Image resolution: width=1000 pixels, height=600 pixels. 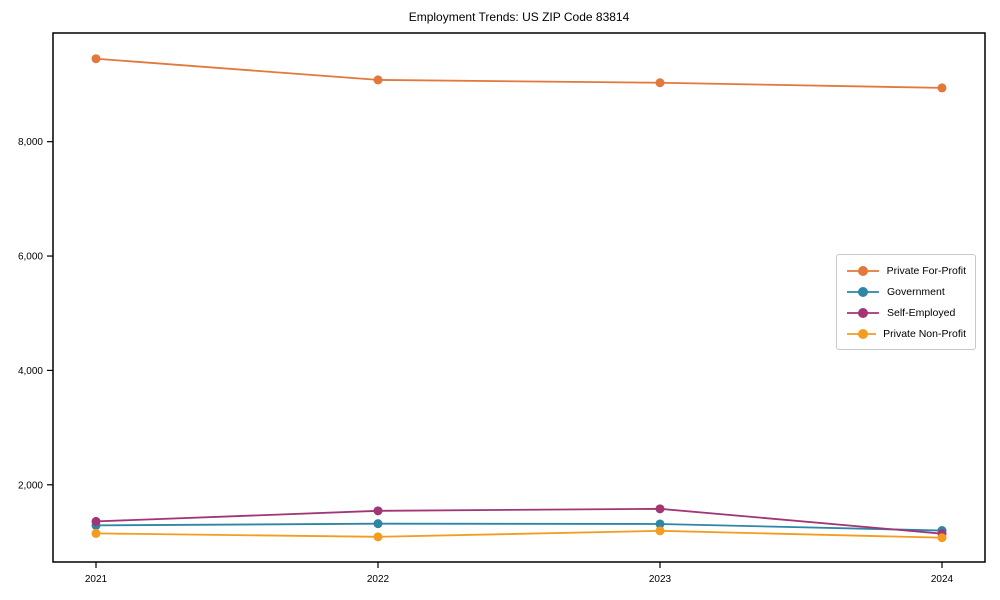 I want to click on legend-item-private-for-profit: Private For-Profit, so click(x=906, y=270).